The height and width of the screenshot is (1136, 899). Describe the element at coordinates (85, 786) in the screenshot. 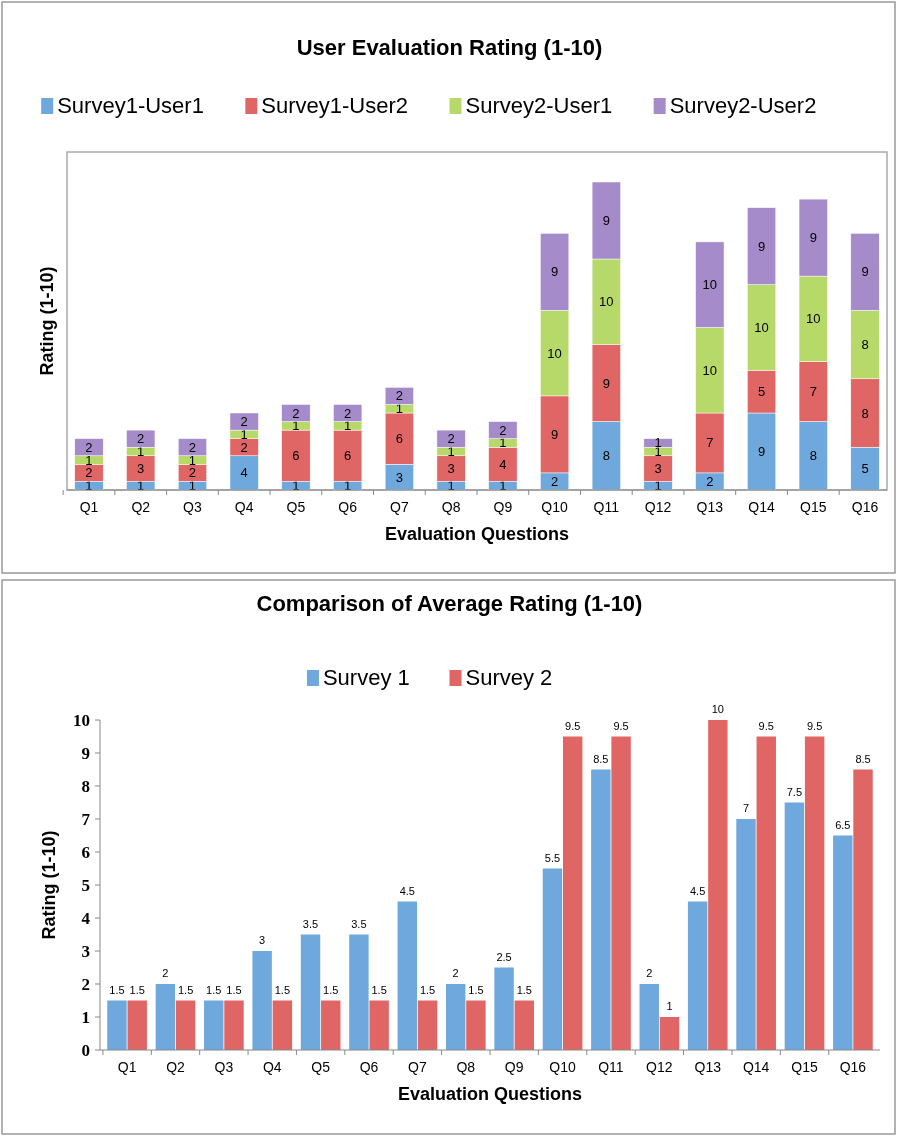

I see `y-tick-label: 8` at that location.